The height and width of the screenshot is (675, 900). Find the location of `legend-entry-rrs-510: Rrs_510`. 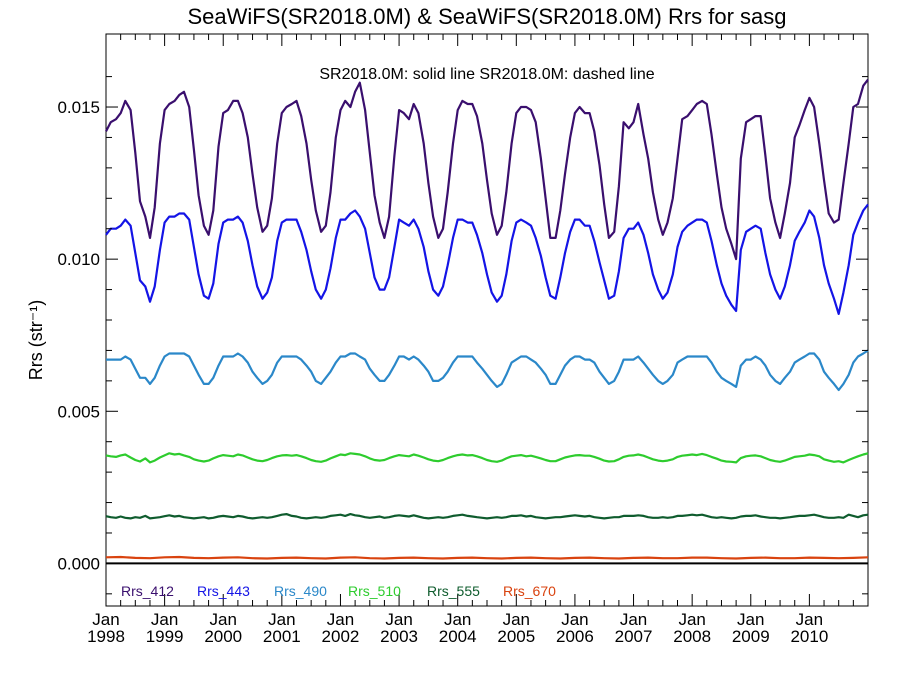

legend-entry-rrs-510: Rrs_510 is located at coordinates (374, 591).